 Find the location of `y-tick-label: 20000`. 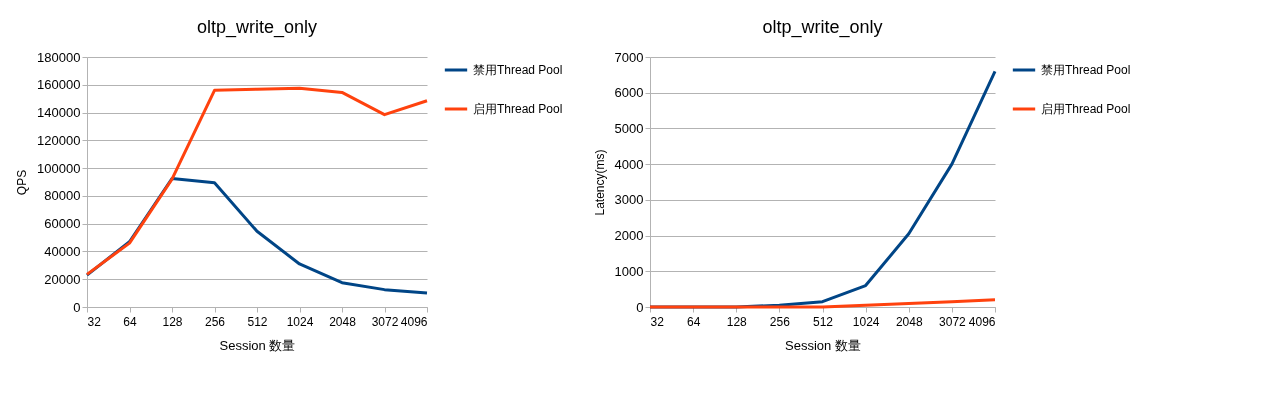

y-tick-label: 20000 is located at coordinates (62, 279).